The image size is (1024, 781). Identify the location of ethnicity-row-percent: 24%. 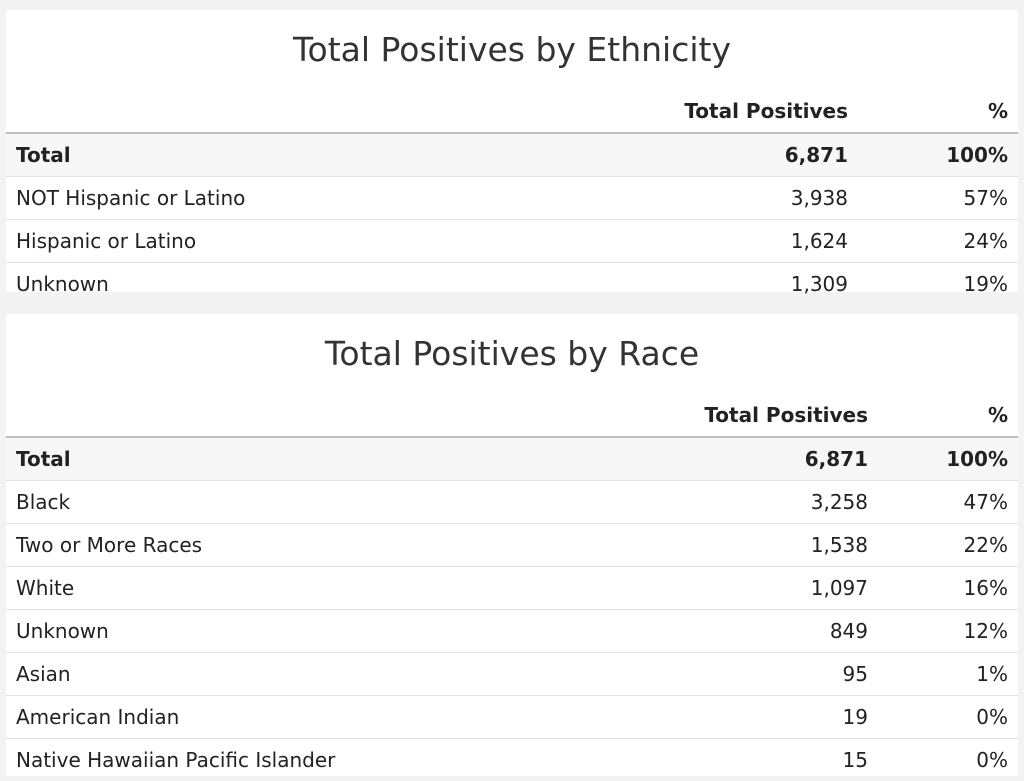
(938, 241).